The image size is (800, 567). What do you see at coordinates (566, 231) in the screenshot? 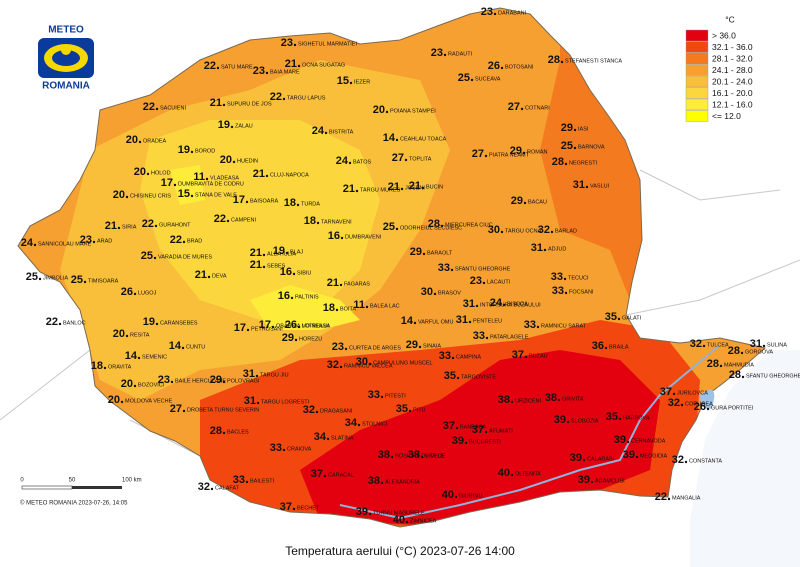
I see `station-name: BARLAD` at bounding box center [566, 231].